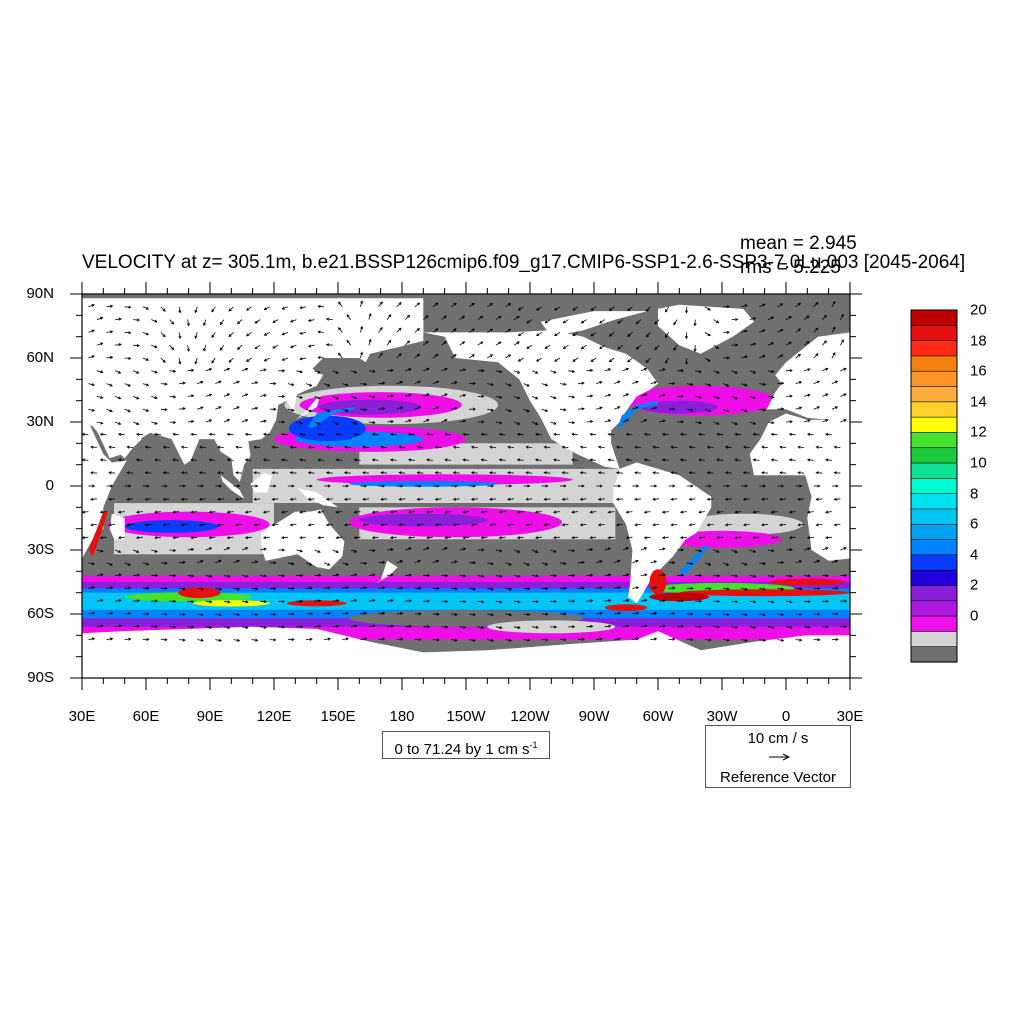  I want to click on y-tick-label: 30N, so click(40, 421).